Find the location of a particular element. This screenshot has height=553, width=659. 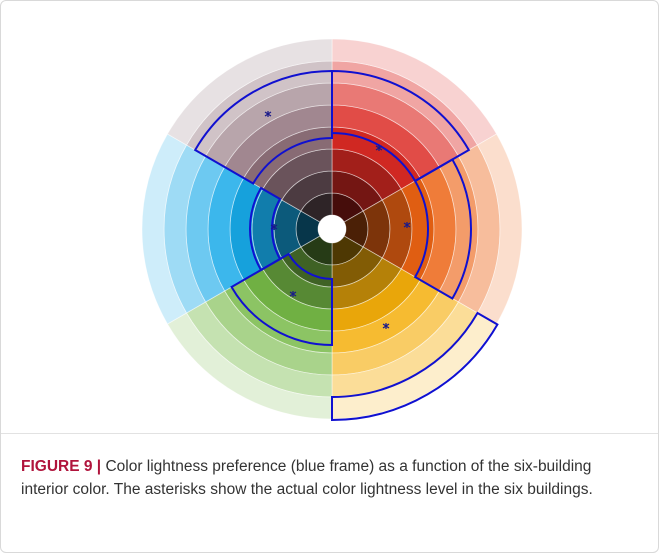

center-hole is located at coordinates (332, 229).